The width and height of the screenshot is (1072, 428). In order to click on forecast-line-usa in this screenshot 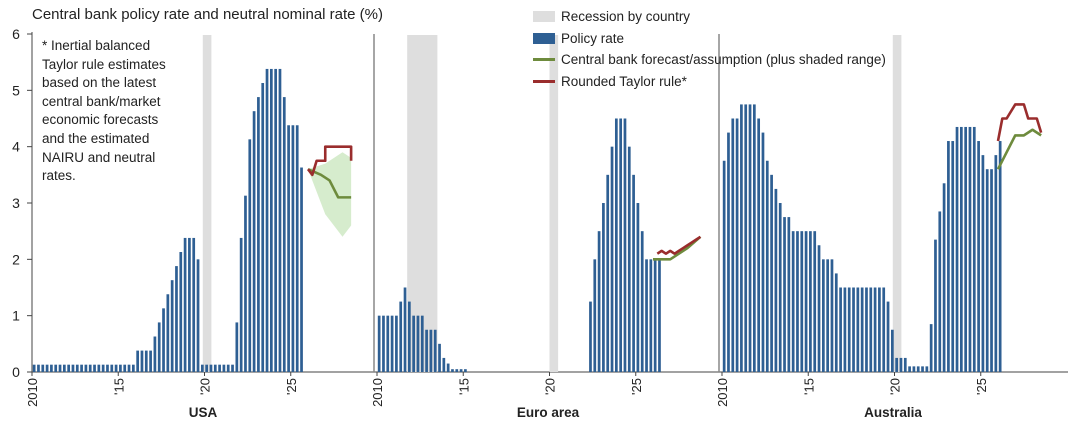, I will do `click(329, 183)`.